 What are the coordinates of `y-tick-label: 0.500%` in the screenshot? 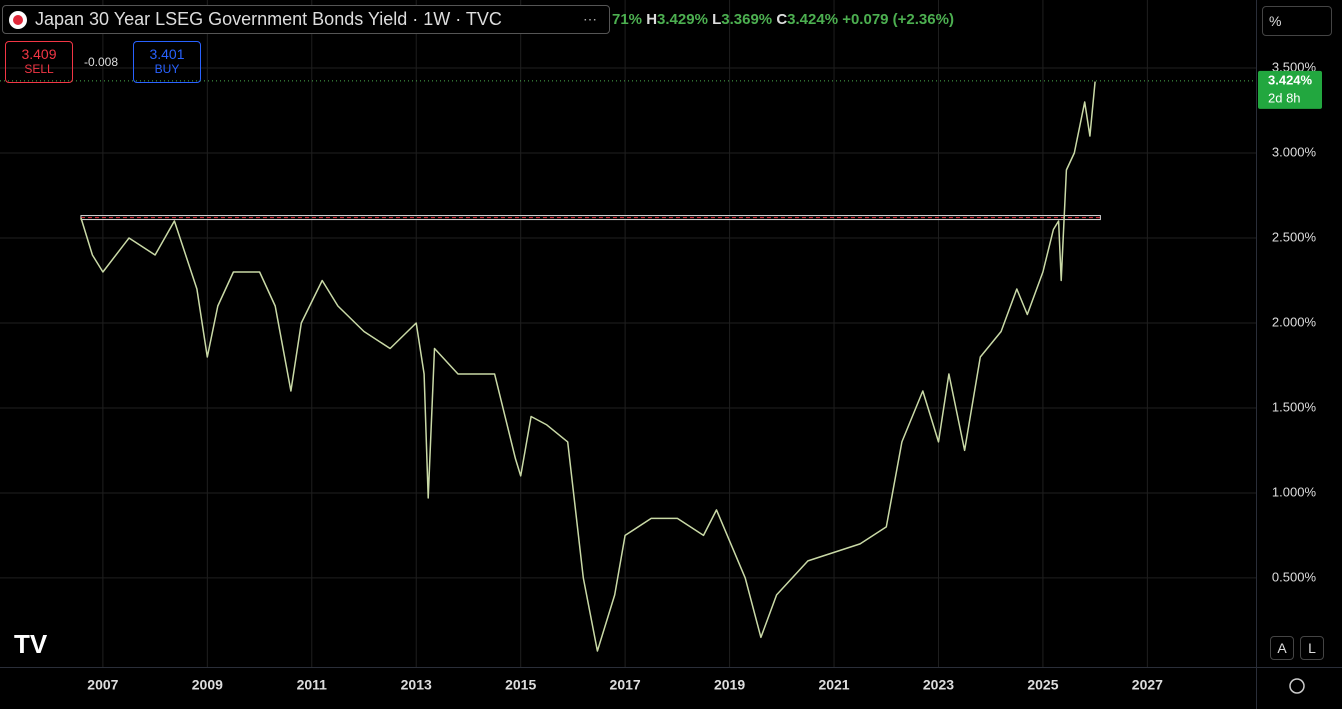 It's located at (1294, 576).